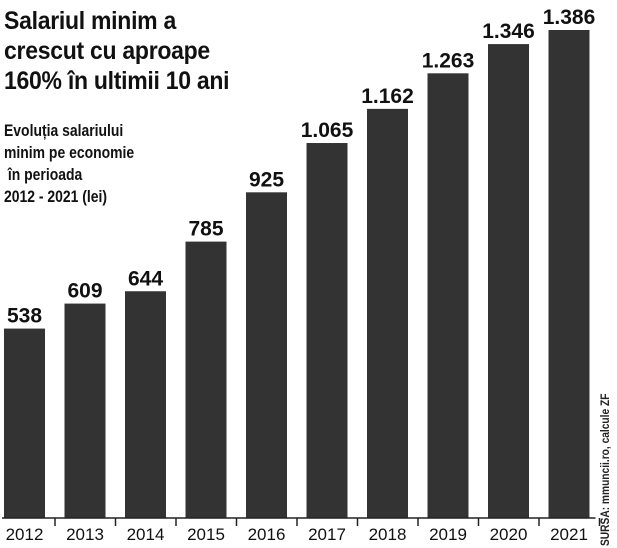 This screenshot has height=548, width=617. What do you see at coordinates (297, 534) in the screenshot?
I see `x-tick-labels-group: 2012 2013 2014 2015 2016 2017 2018 2019 2020 2021` at bounding box center [297, 534].